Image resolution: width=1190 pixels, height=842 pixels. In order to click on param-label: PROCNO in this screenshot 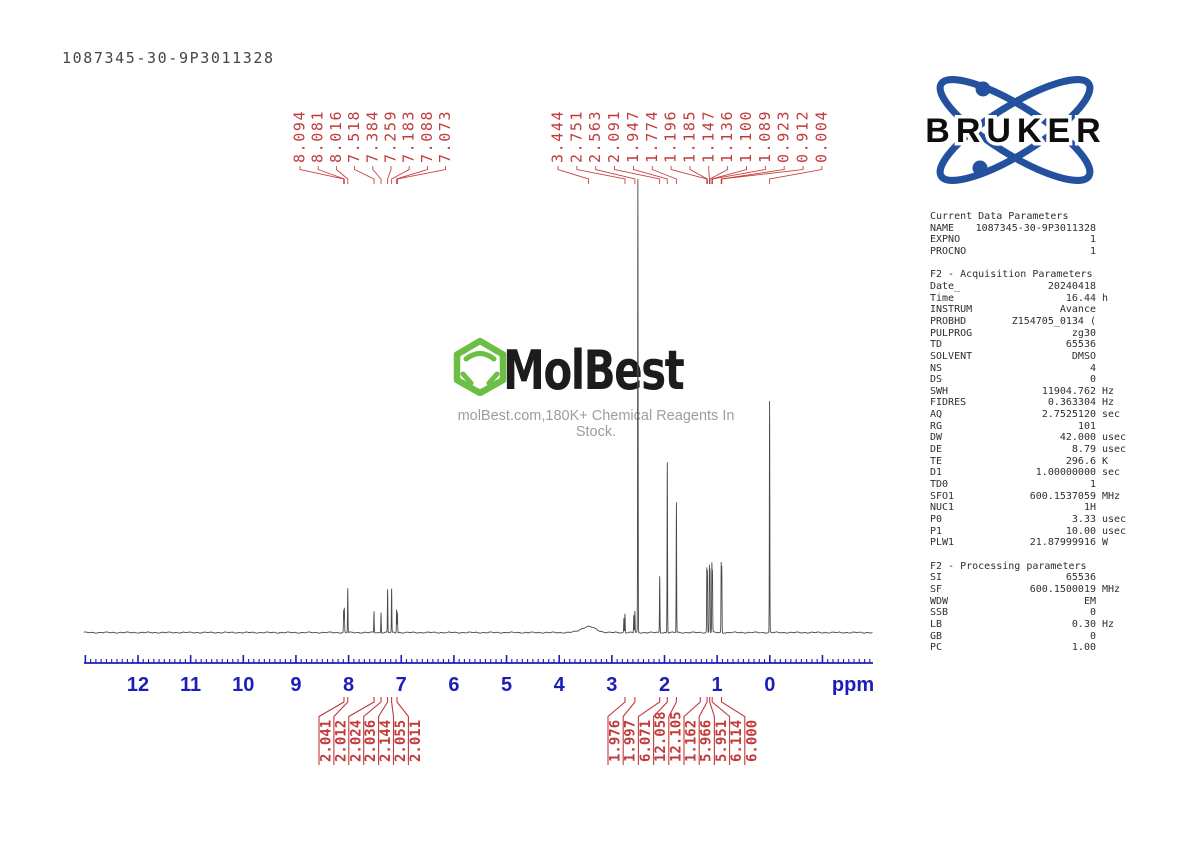, I will do `click(948, 251)`.